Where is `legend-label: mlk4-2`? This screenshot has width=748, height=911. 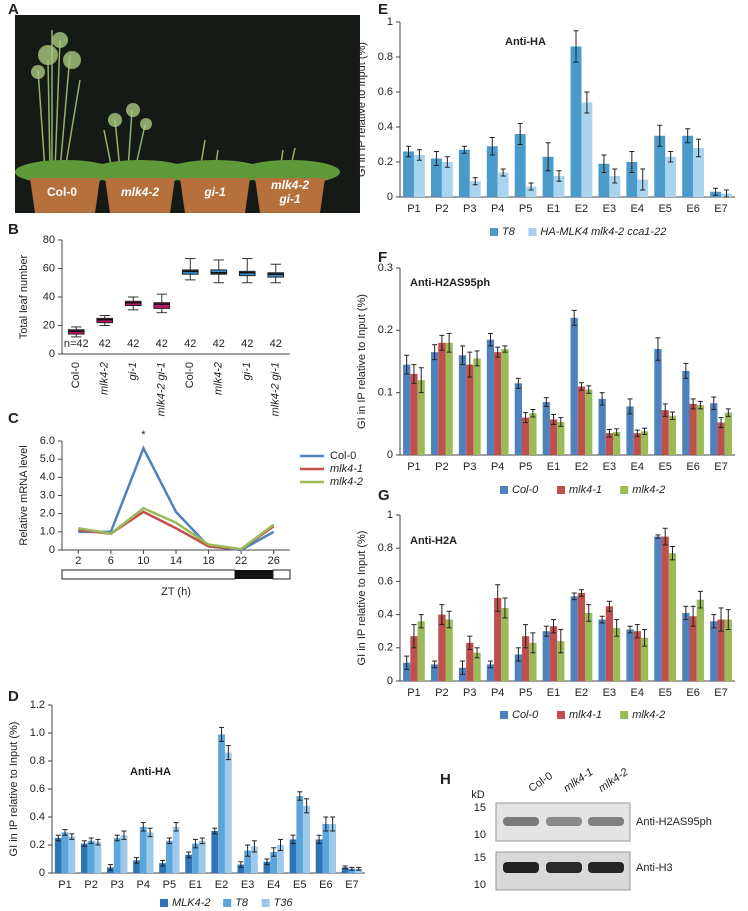
legend-label: mlk4-2 is located at coordinates (648, 715).